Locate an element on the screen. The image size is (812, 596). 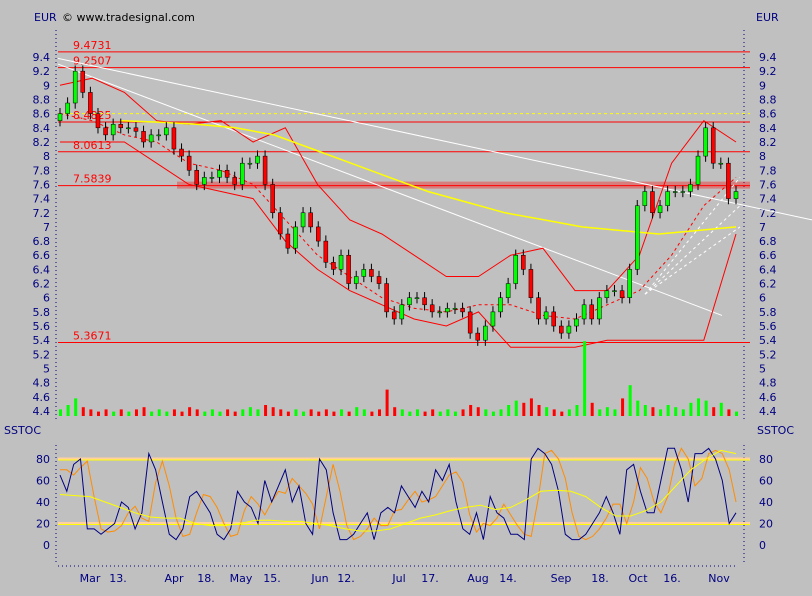
y-tick-label-right: 4.8 is located at coordinates (768, 383).